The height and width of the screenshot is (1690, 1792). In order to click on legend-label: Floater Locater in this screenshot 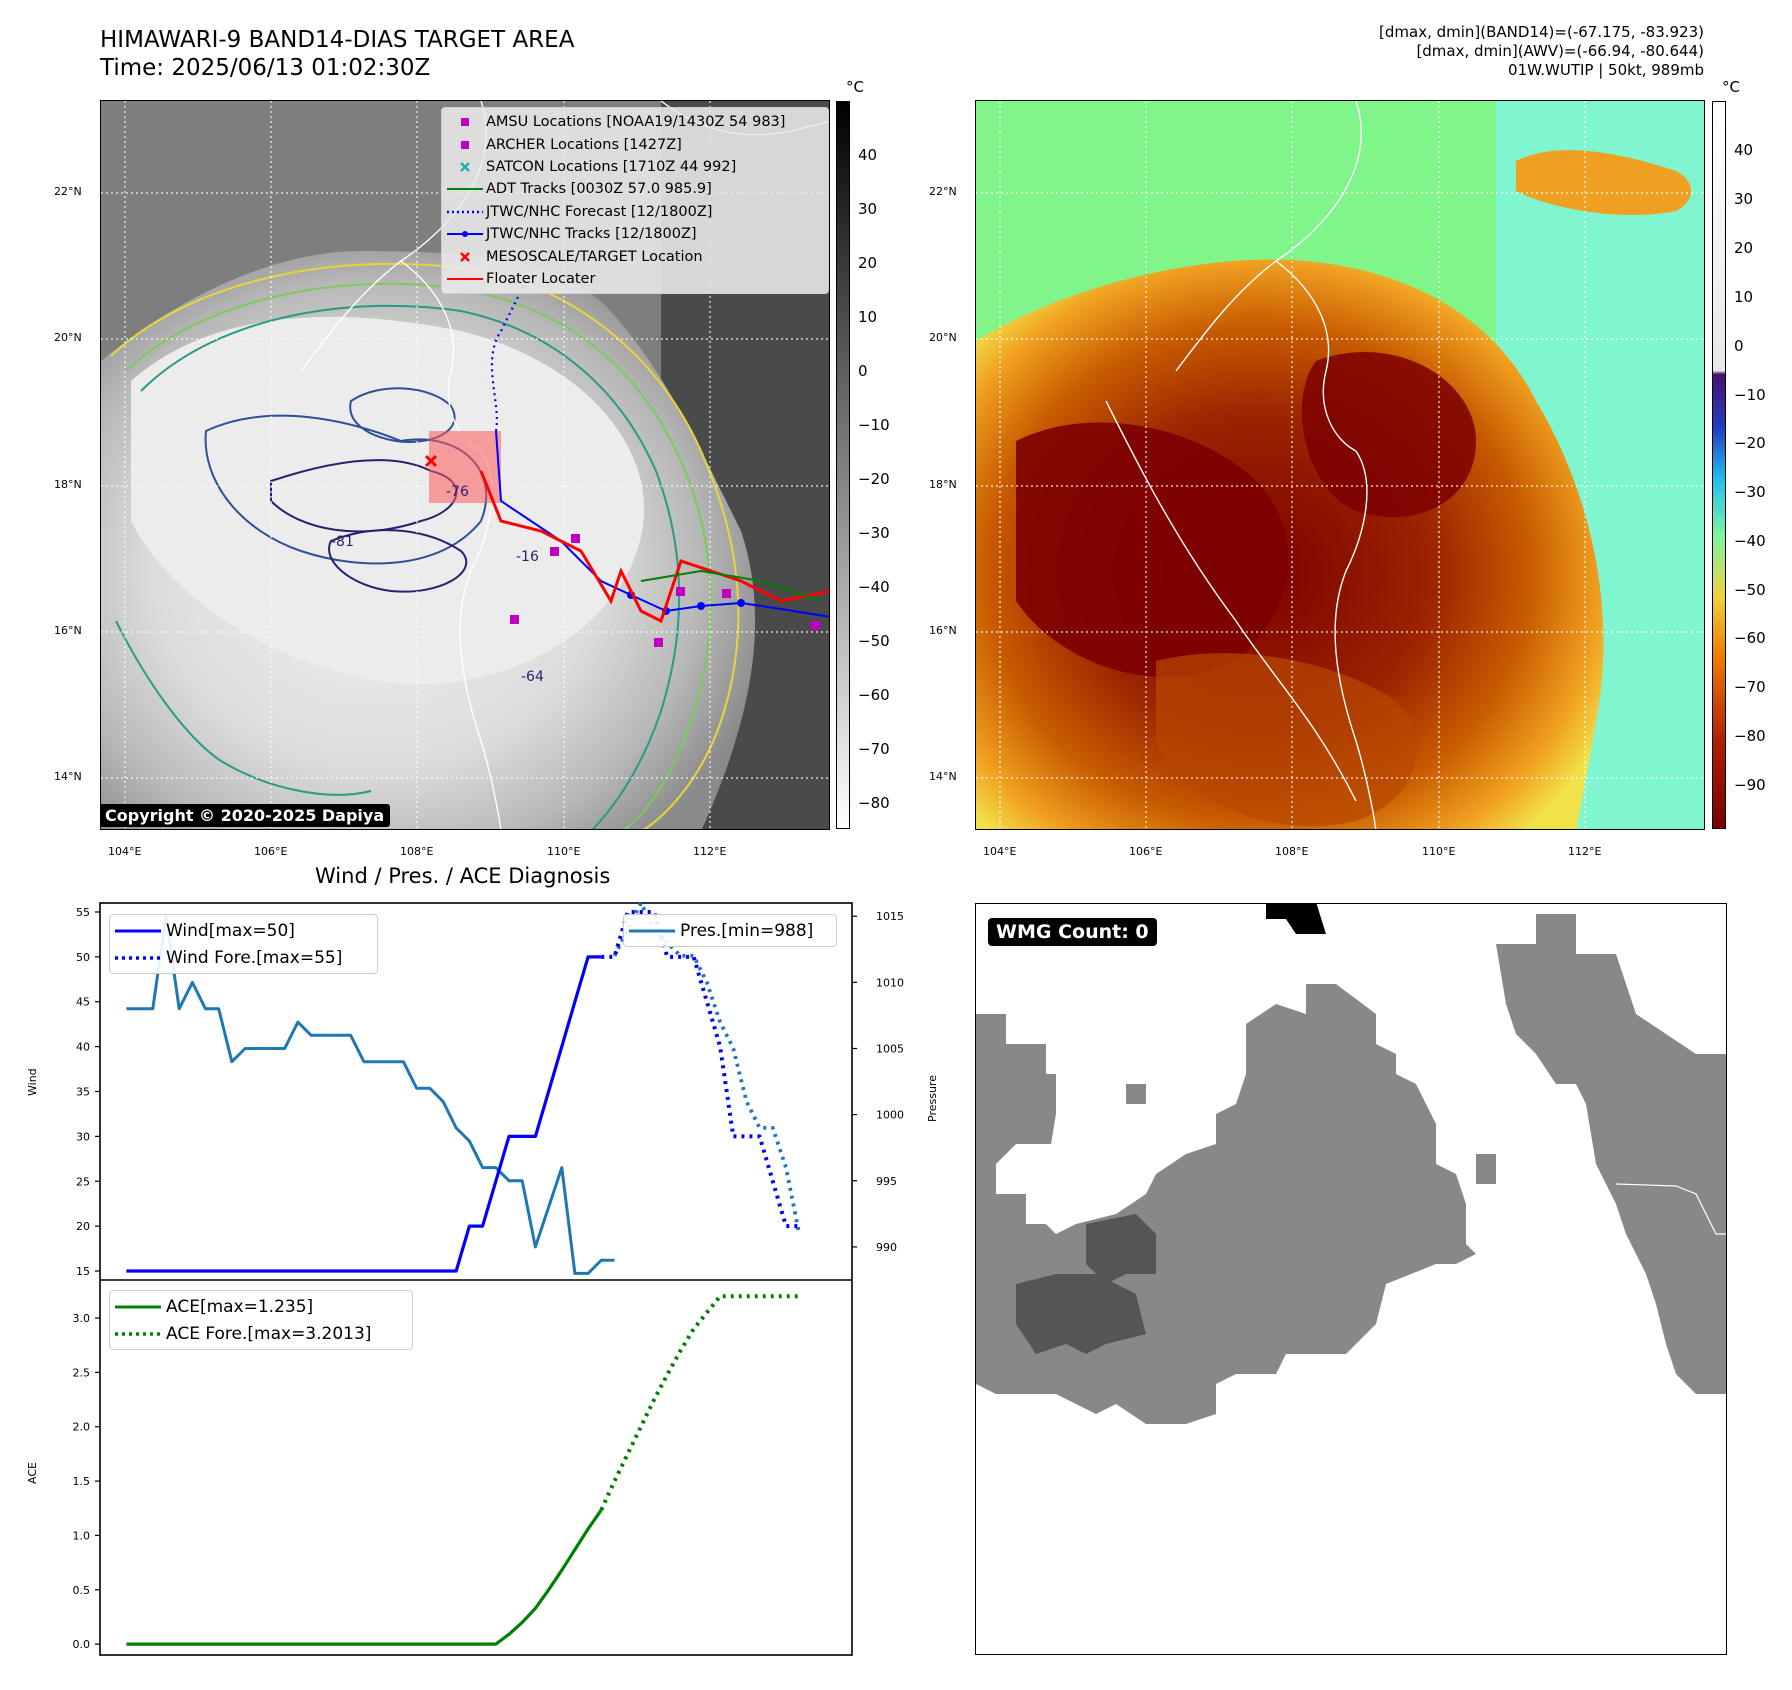, I will do `click(541, 278)`.